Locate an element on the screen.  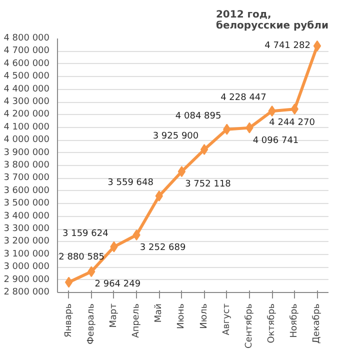
chart-title: 2012 год, белорусские рубли is located at coordinates (272, 21).